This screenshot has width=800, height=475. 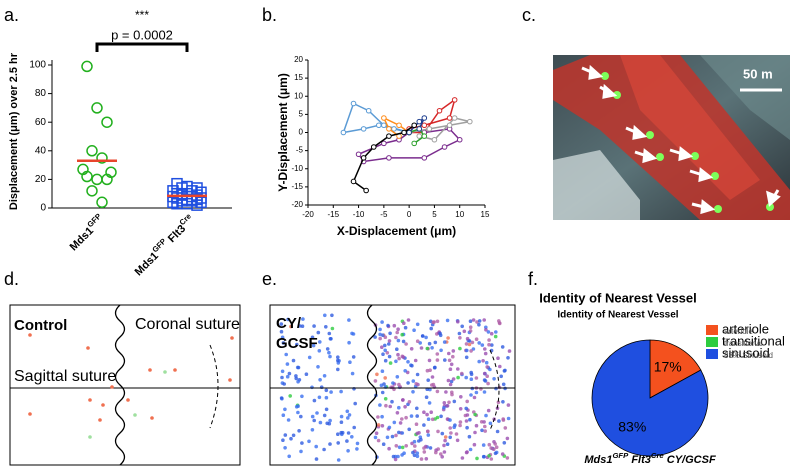 What do you see at coordinates (301, 132) in the screenshot?
I see `y-tick-label: 0` at bounding box center [301, 132].